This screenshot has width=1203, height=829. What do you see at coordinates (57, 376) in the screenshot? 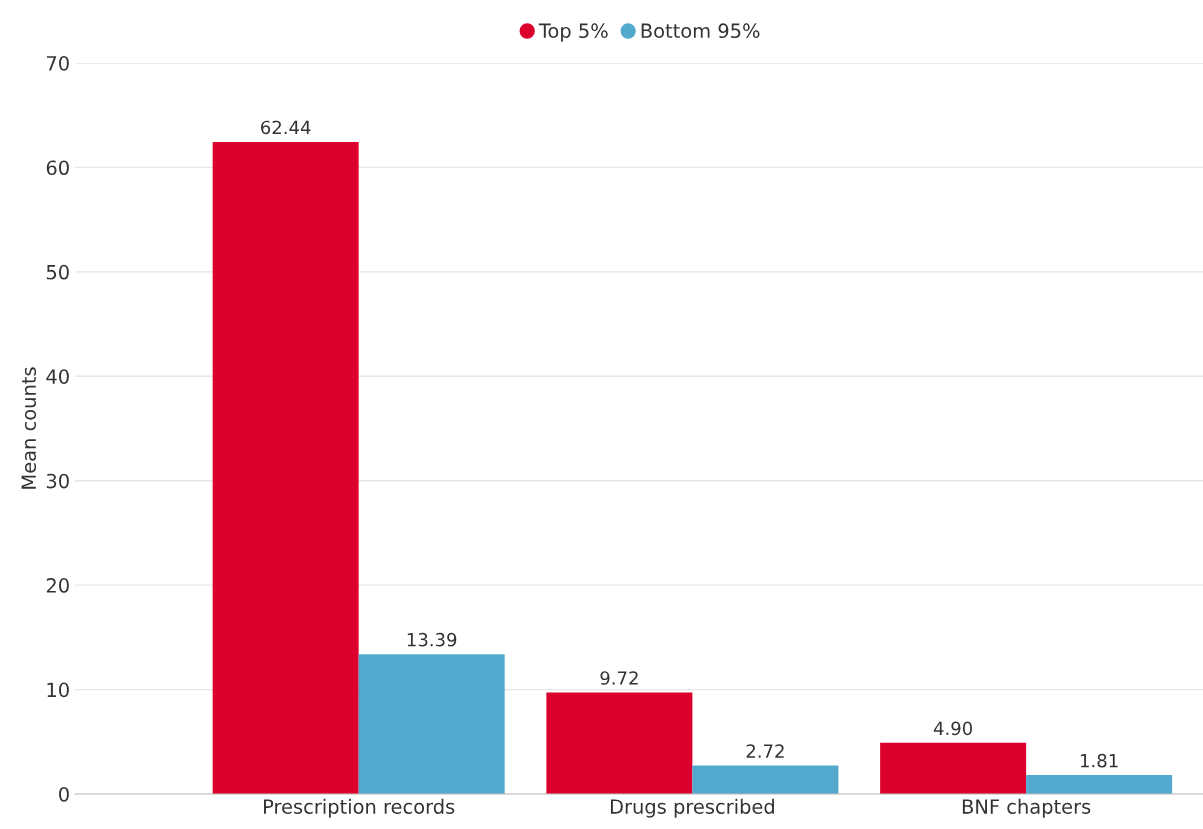
I see `y-tick-label: 40` at bounding box center [57, 376].